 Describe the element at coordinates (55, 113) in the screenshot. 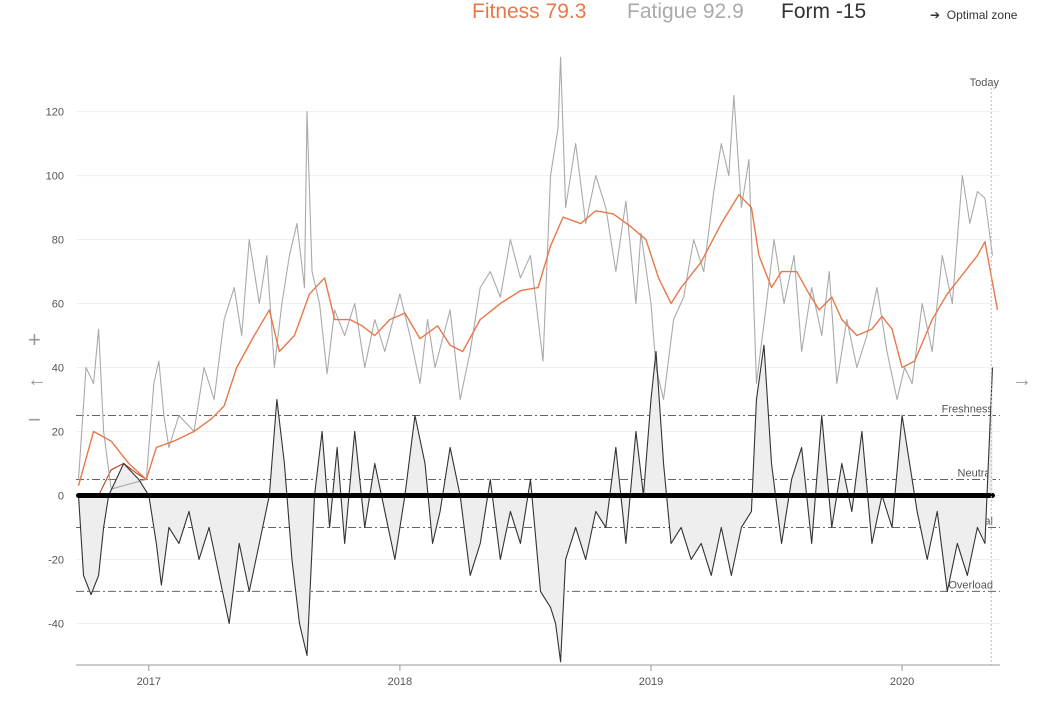

I see `y-tick-label: 120` at that location.